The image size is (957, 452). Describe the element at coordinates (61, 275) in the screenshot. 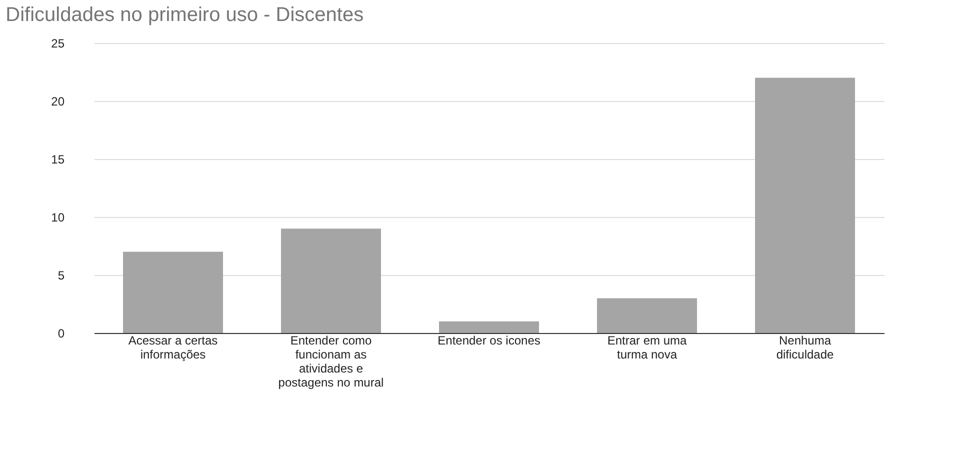

I see `y-tick-label: 5` at that location.